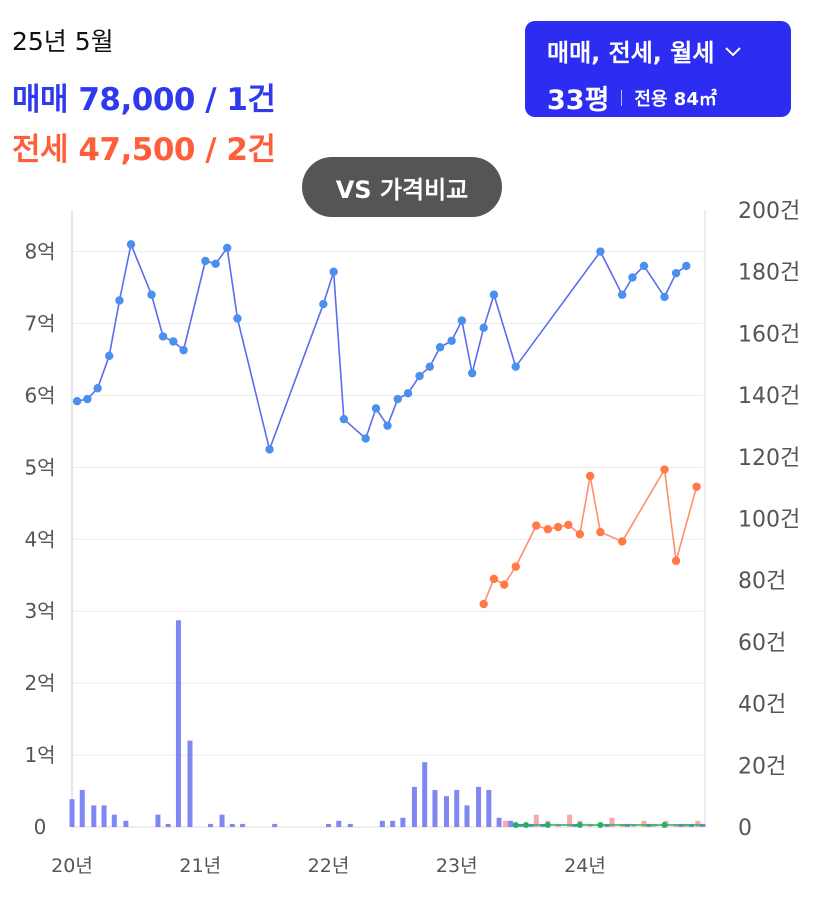  I want to click on y-left-tick-label: 7억, so click(39, 324).